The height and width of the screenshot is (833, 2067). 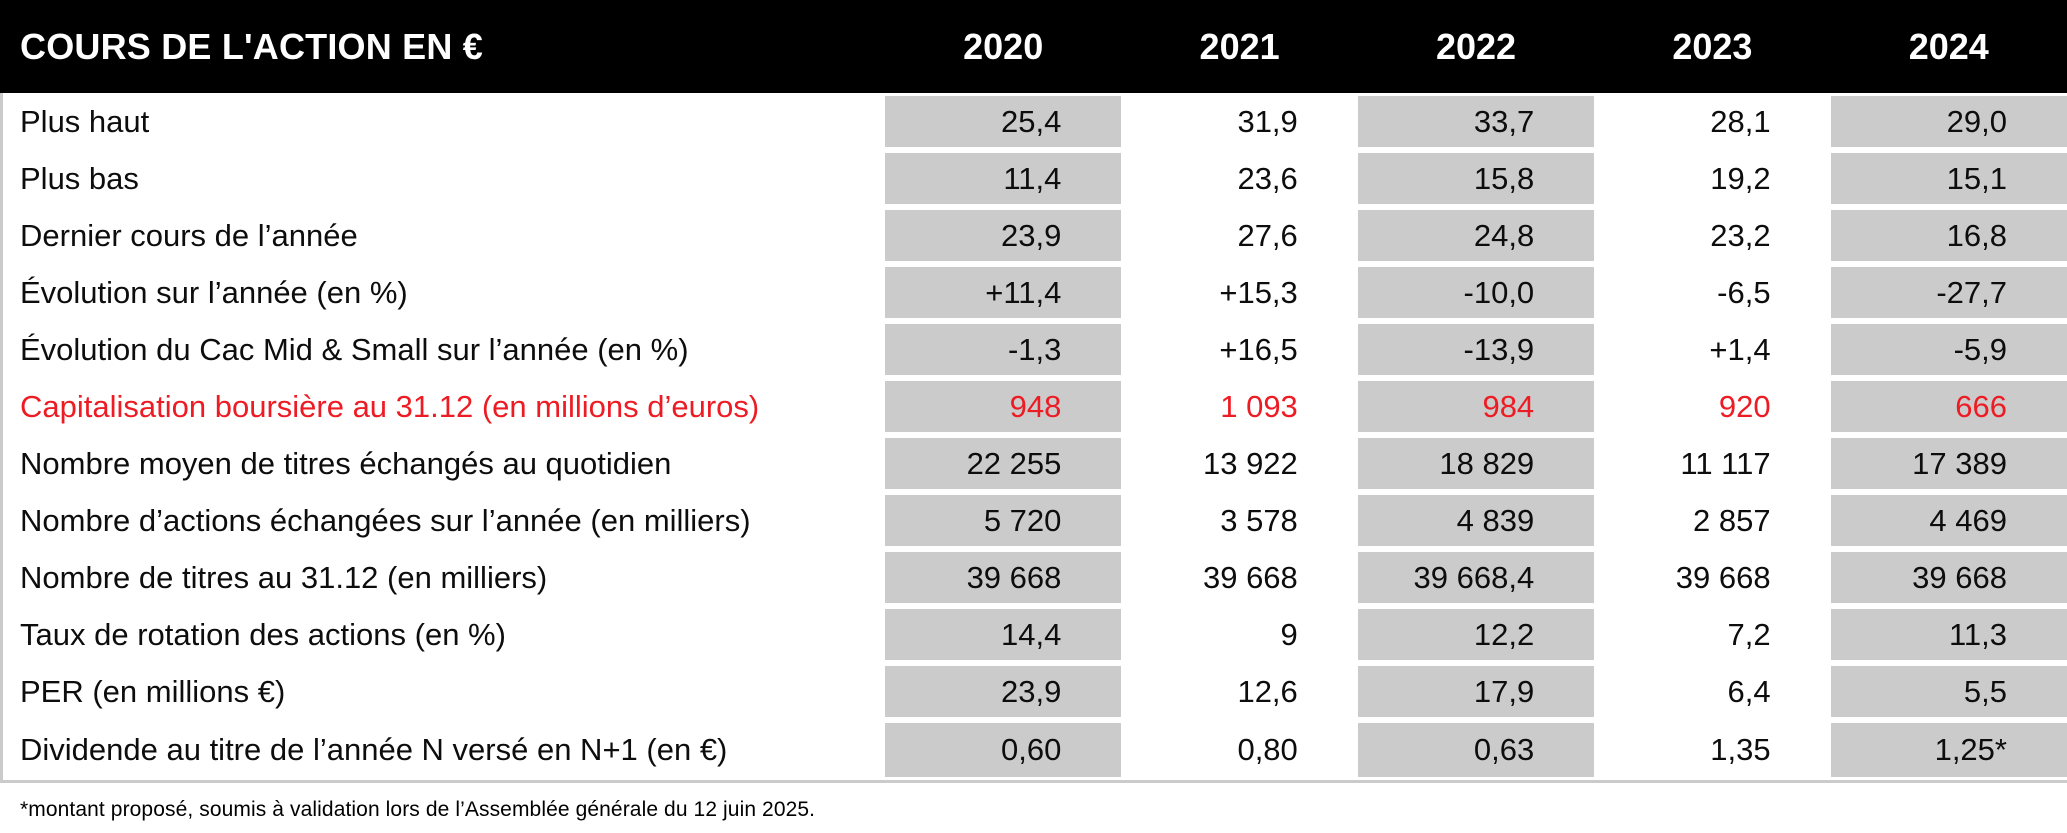 I want to click on value-cell: 16,8, so click(x=1948, y=238).